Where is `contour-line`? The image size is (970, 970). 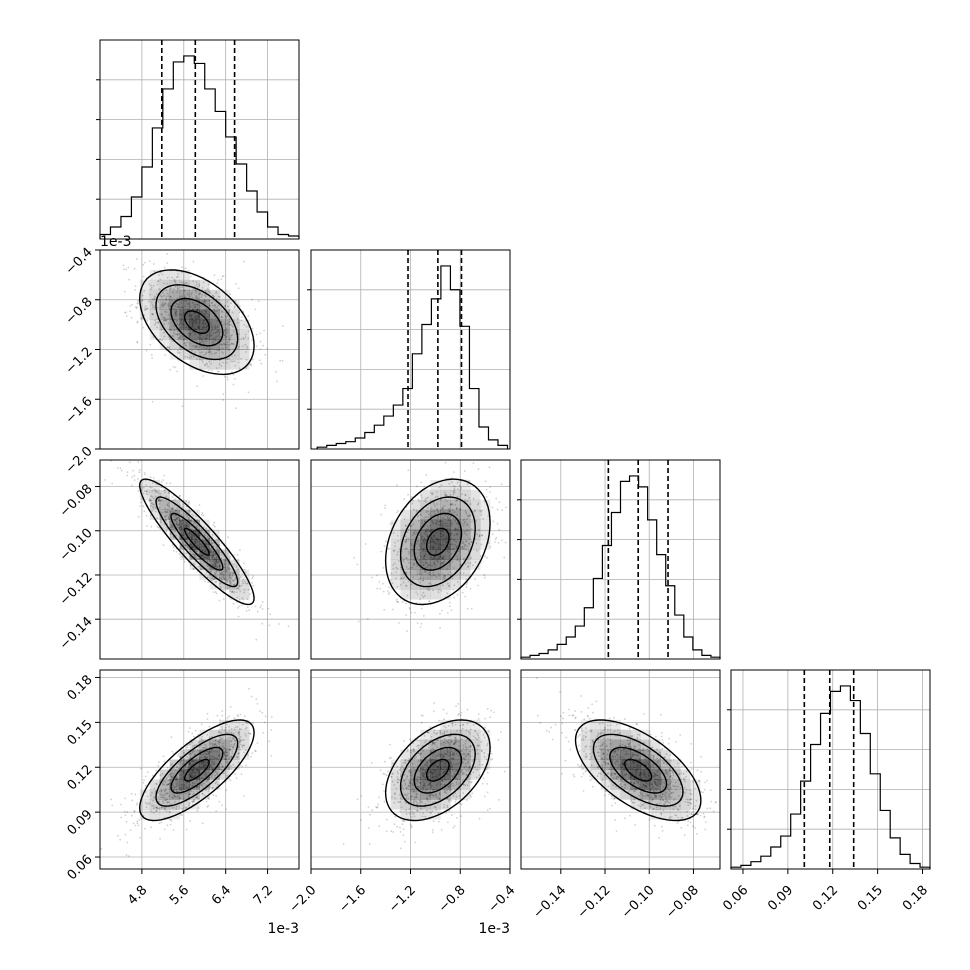 contour-line is located at coordinates (196, 322).